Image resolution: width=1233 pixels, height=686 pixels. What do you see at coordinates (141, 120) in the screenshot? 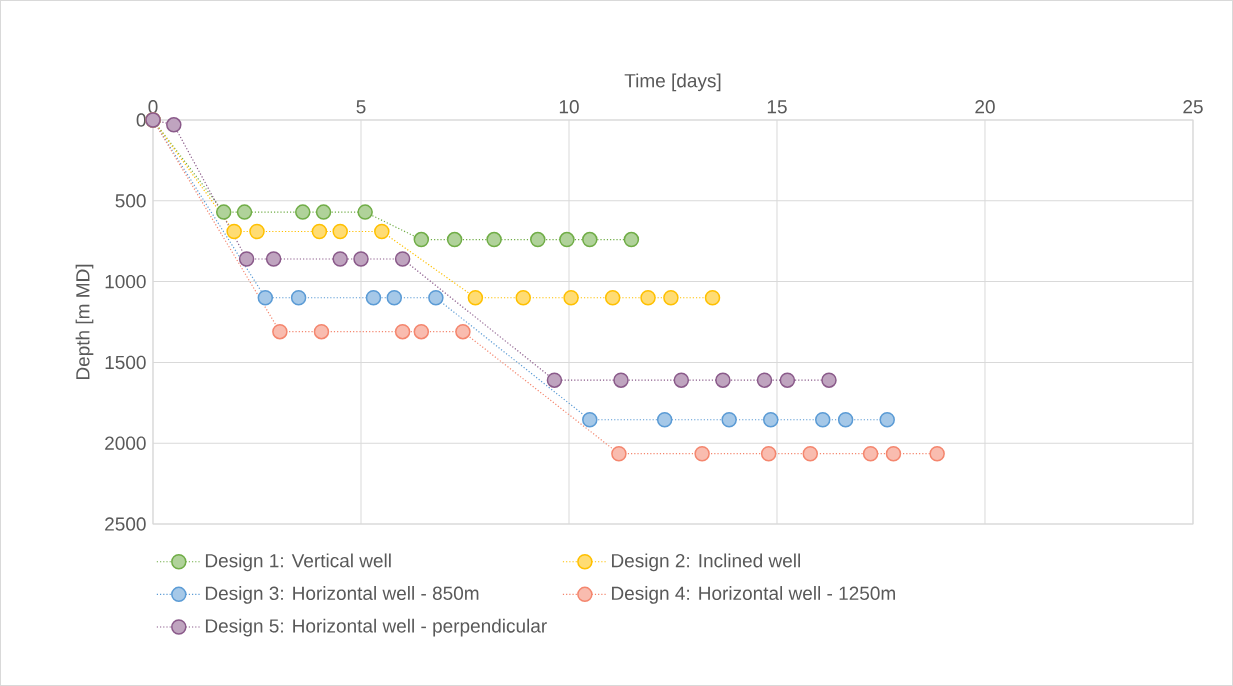
I see `y-tick-label: 0` at bounding box center [141, 120].